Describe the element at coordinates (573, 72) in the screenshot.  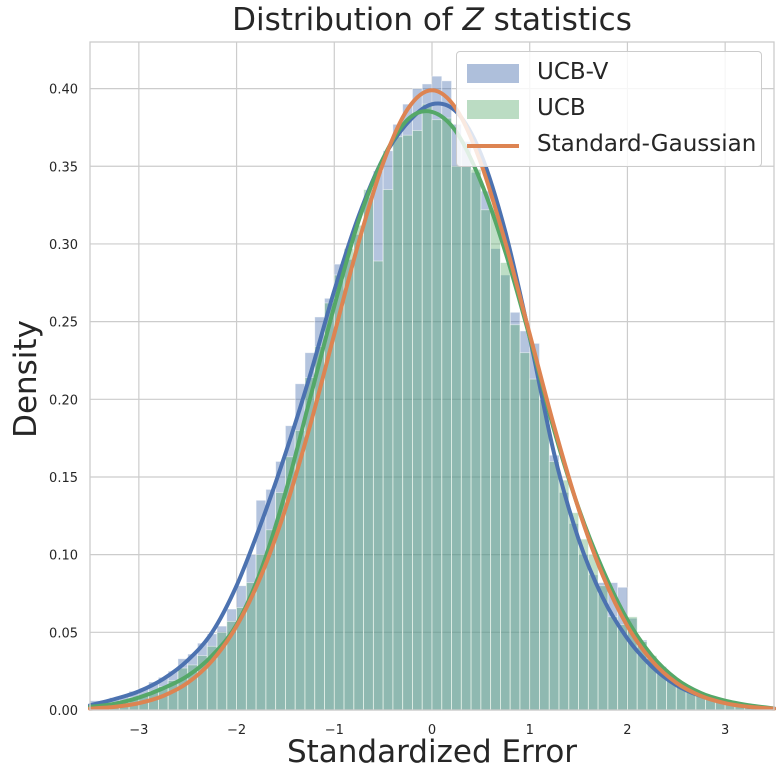
I see `legend-label-ucb-v: UCB-V` at that location.